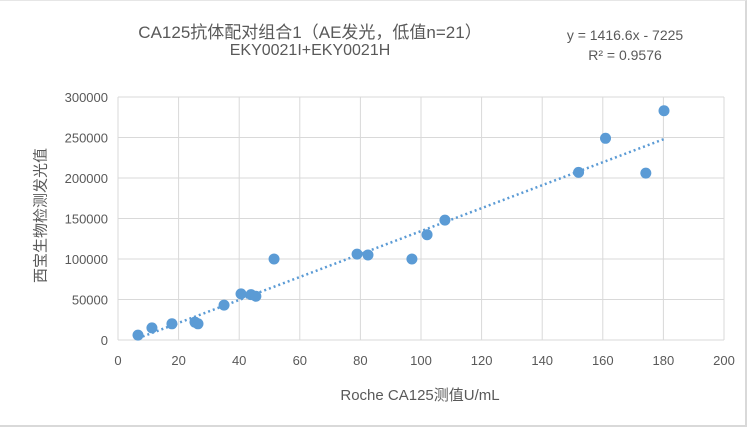 This screenshot has width=754, height=433. Describe the element at coordinates (117, 360) in the screenshot. I see `x-tick-label: 0` at that location.